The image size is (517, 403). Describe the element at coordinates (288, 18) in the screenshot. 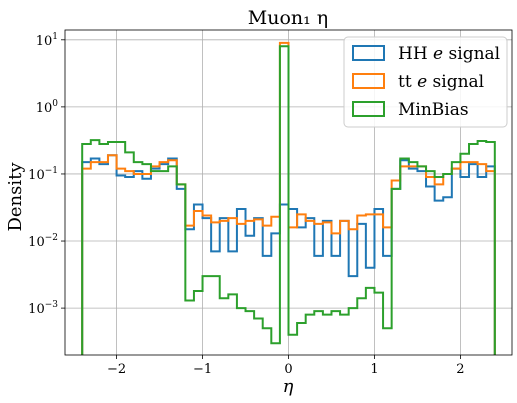

I see `chart-title: Muon₁ η` at that location.